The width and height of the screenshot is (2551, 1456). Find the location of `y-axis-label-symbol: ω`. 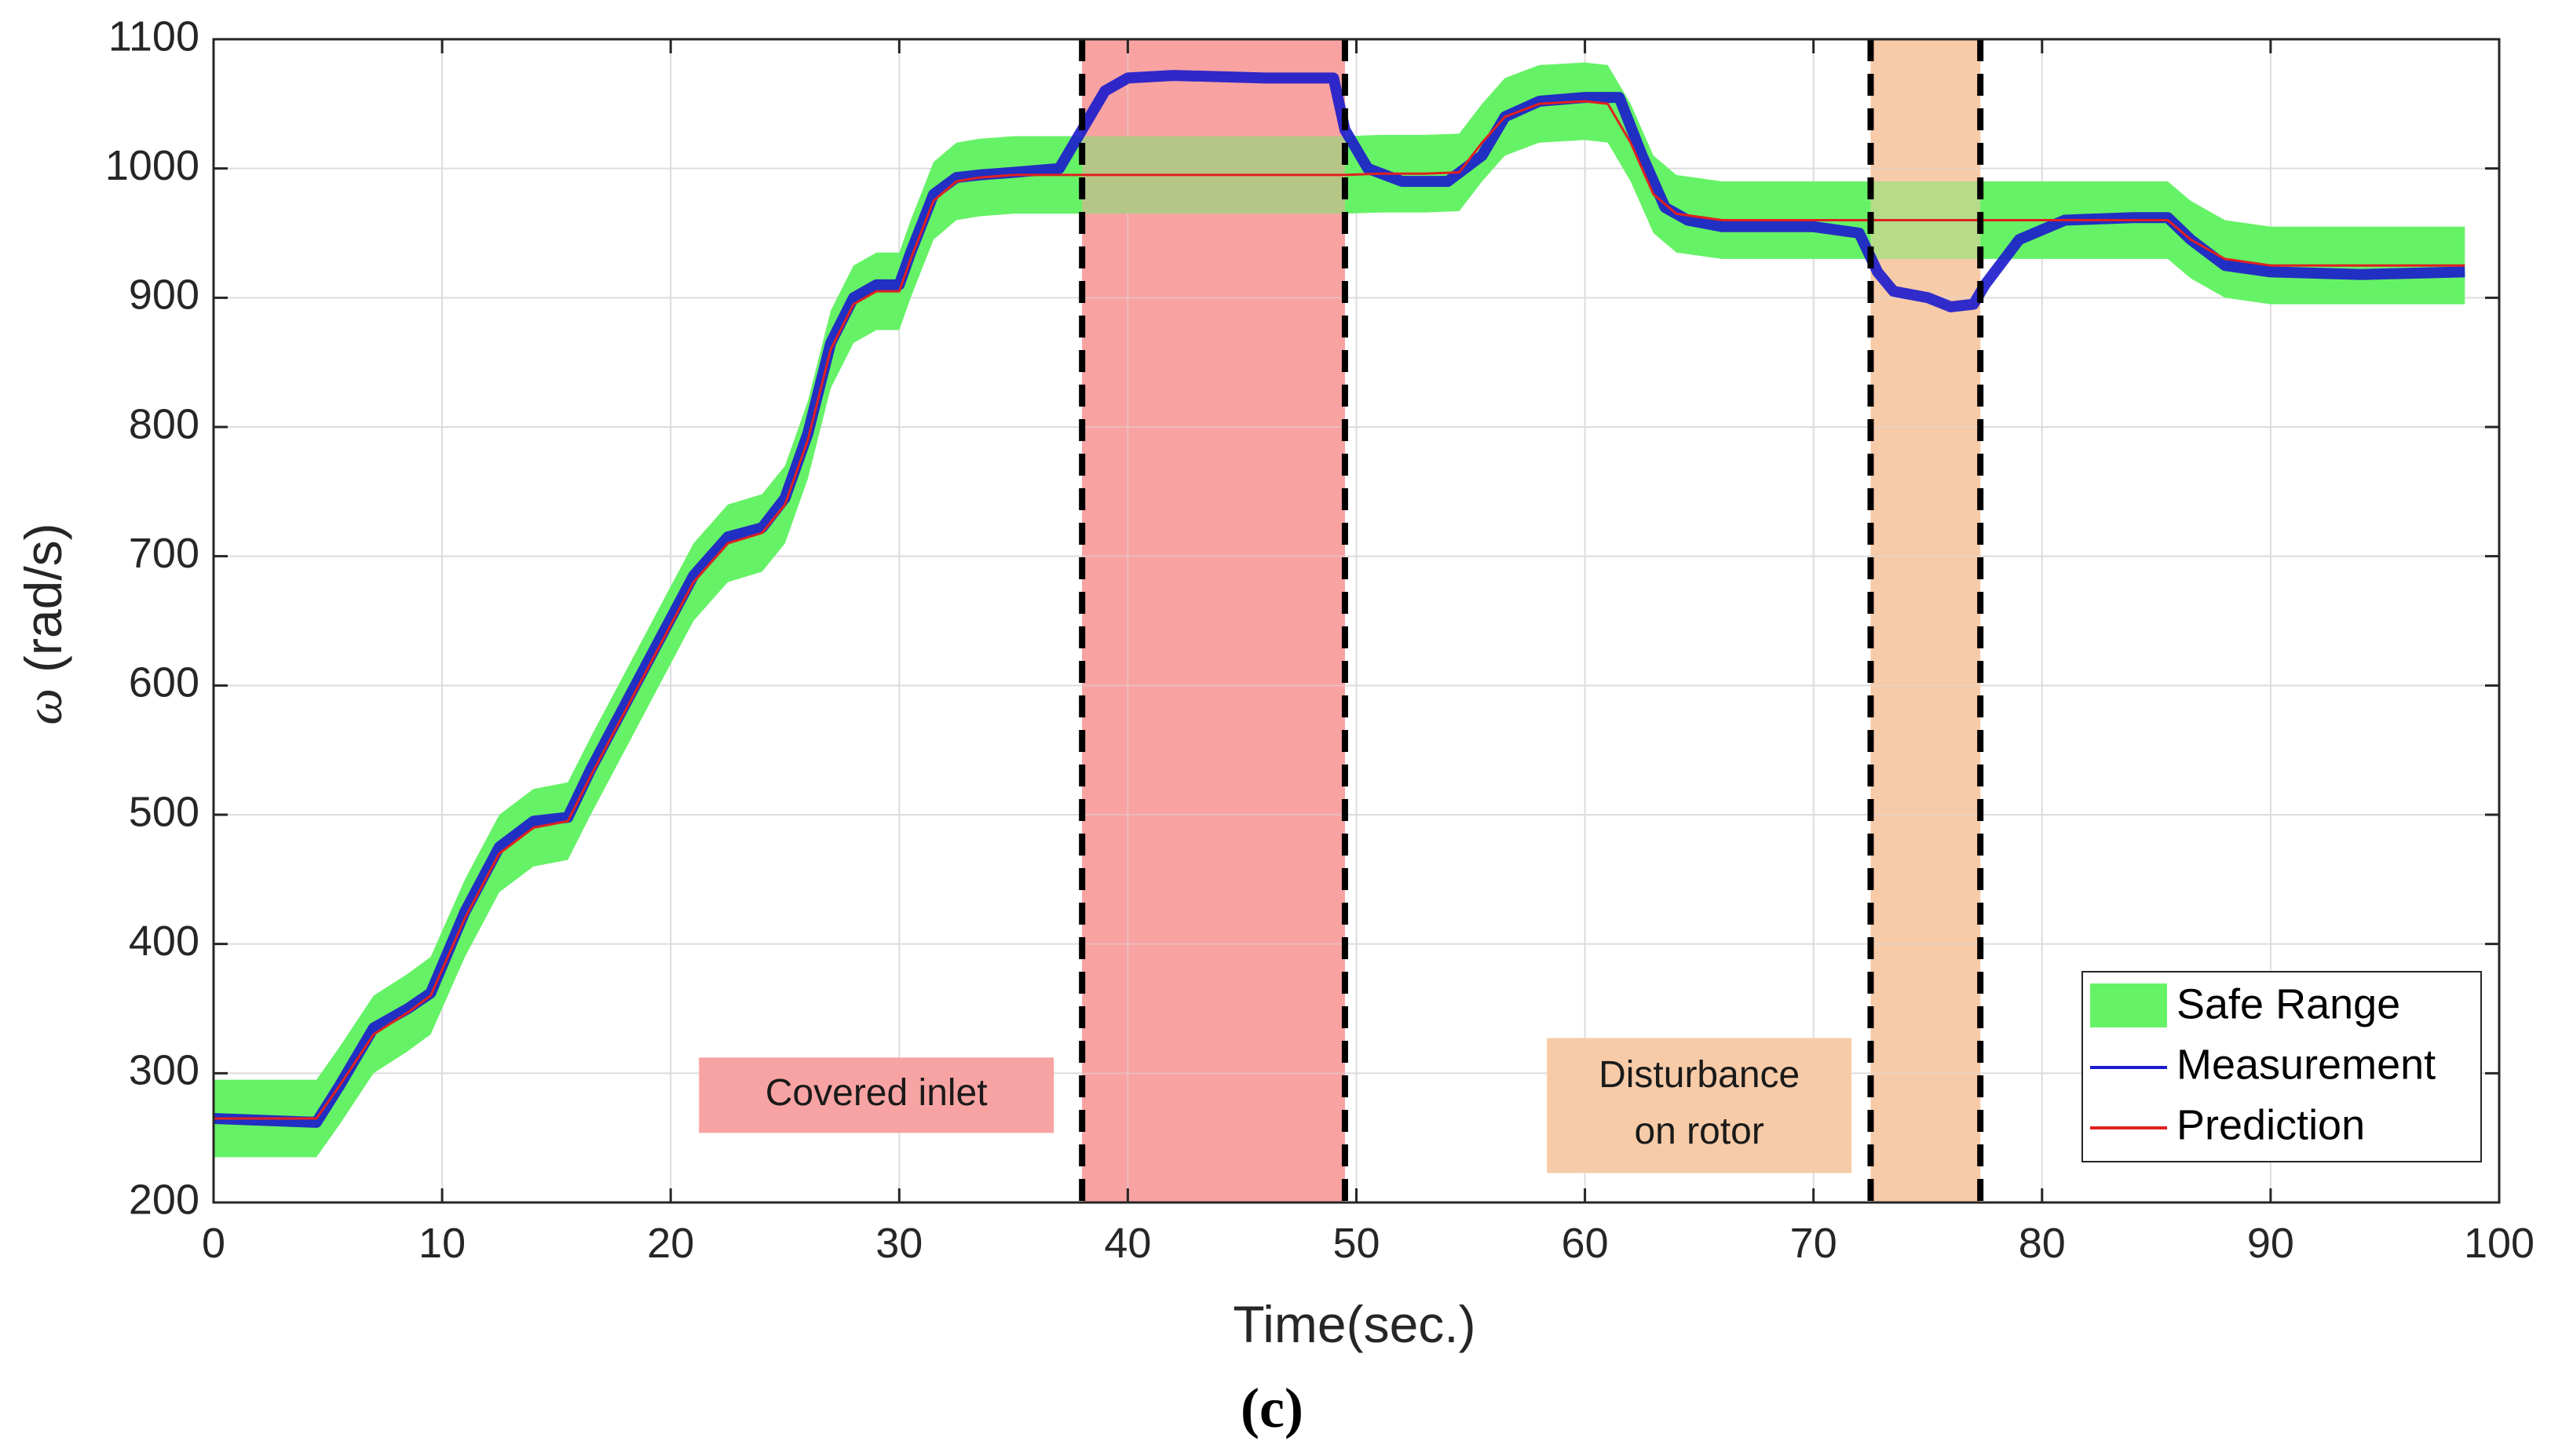

y-axis-label-symbol: ω is located at coordinates (45, 706).